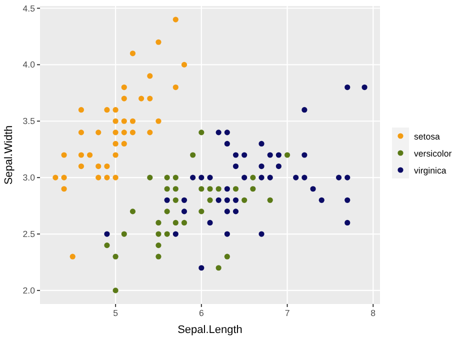 The height and width of the screenshot is (338, 474). What do you see at coordinates (29, 290) in the screenshot?
I see `y-tick-label: 2.0` at bounding box center [29, 290].